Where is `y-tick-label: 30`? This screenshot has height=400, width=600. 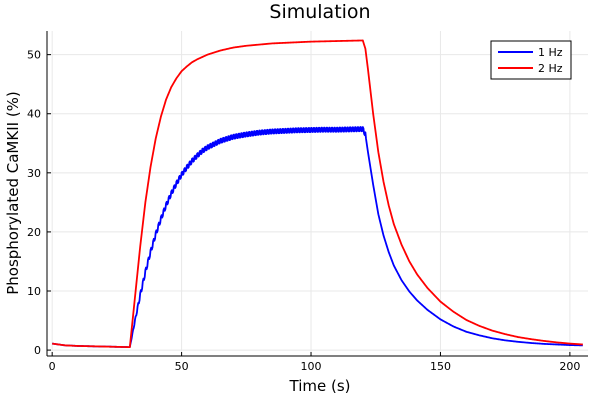 y-tick-label: 30 is located at coordinates (34, 173).